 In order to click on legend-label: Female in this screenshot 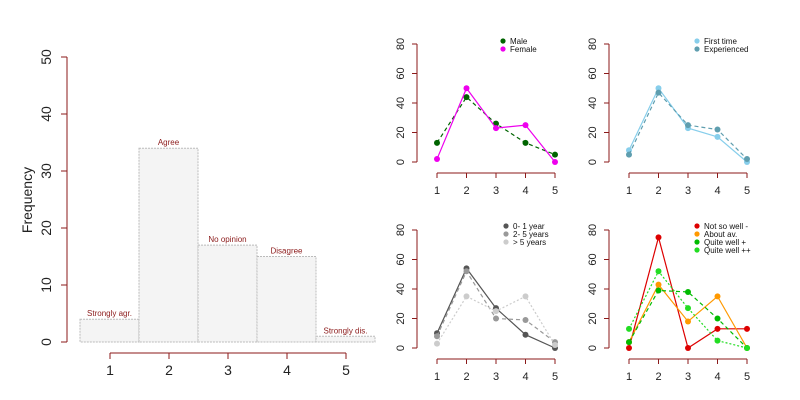, I will do `click(523, 49)`.